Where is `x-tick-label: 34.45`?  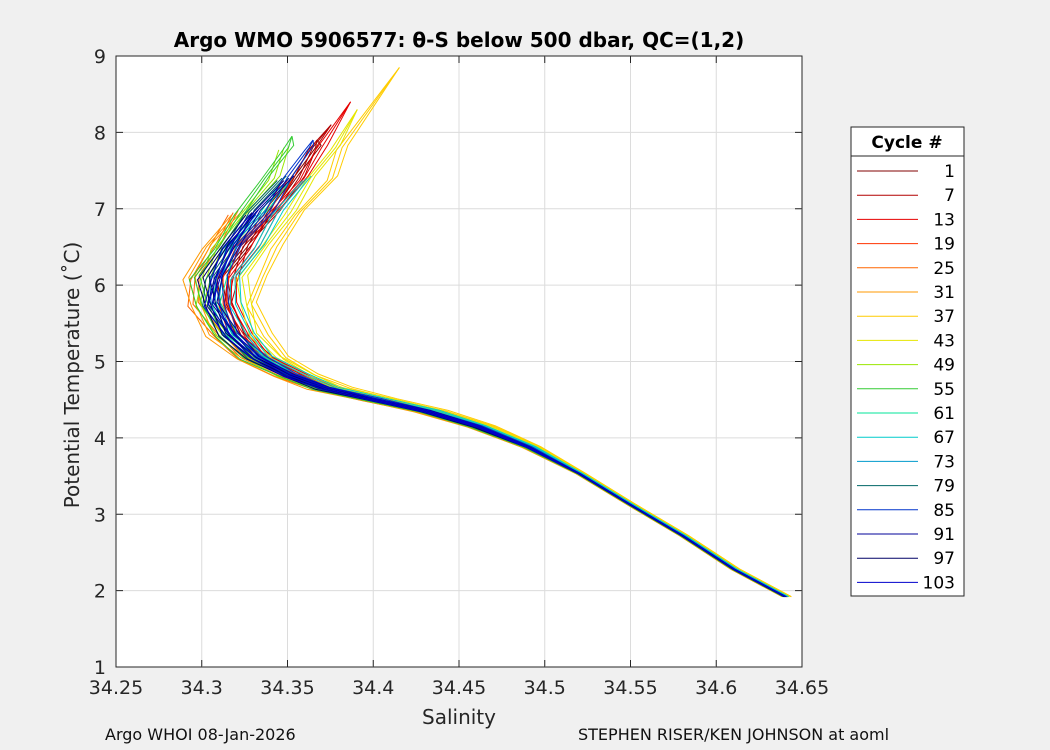
x-tick-label: 34.45 is located at coordinates (459, 688).